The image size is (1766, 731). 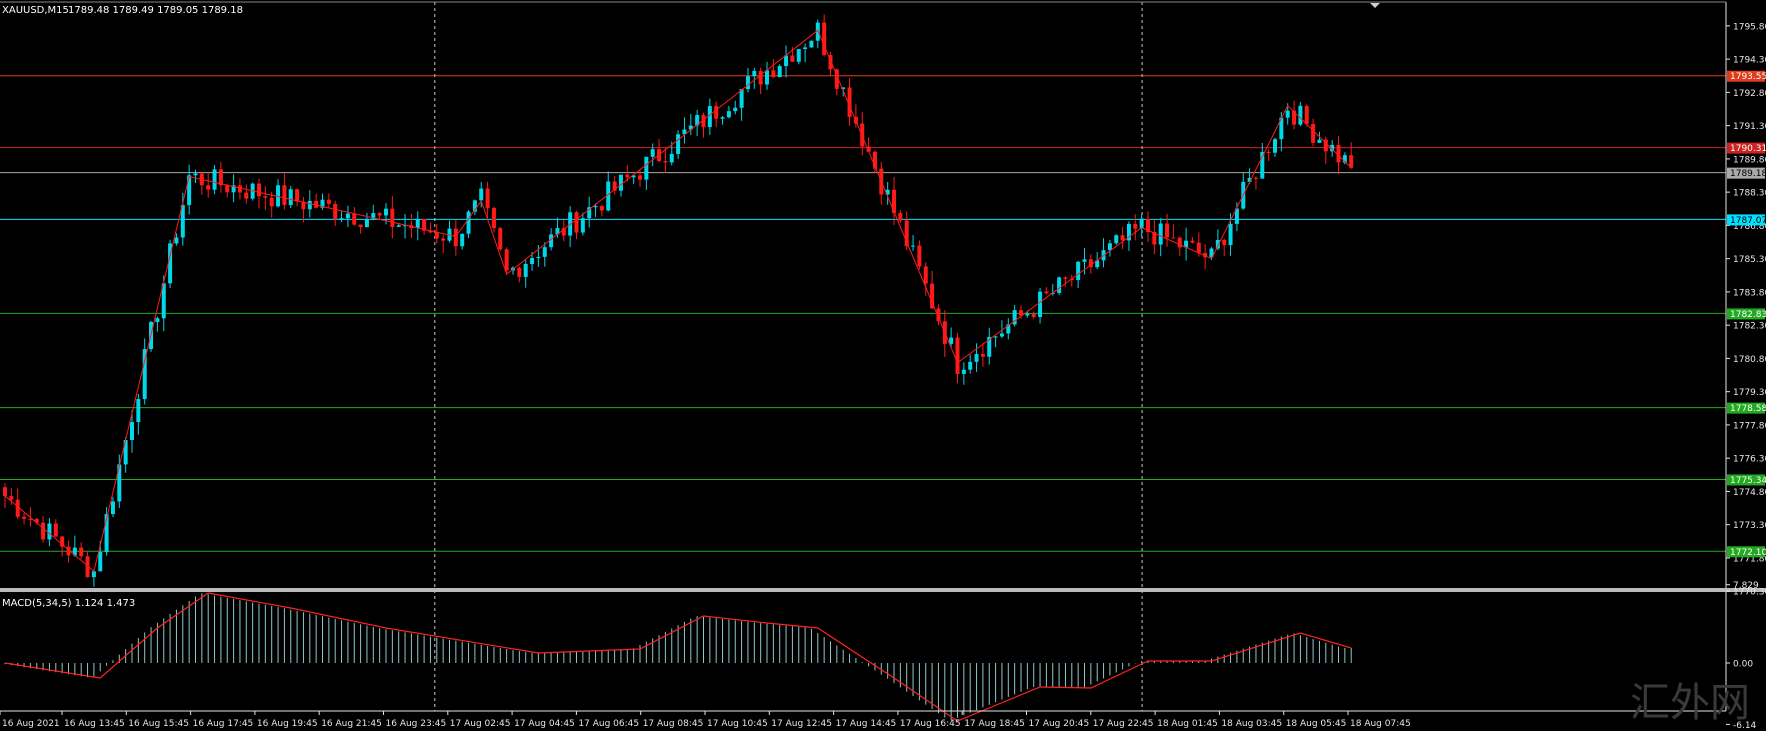 What do you see at coordinates (1749, 293) in the screenshot?
I see `price-tick-label: 1783.80` at bounding box center [1749, 293].